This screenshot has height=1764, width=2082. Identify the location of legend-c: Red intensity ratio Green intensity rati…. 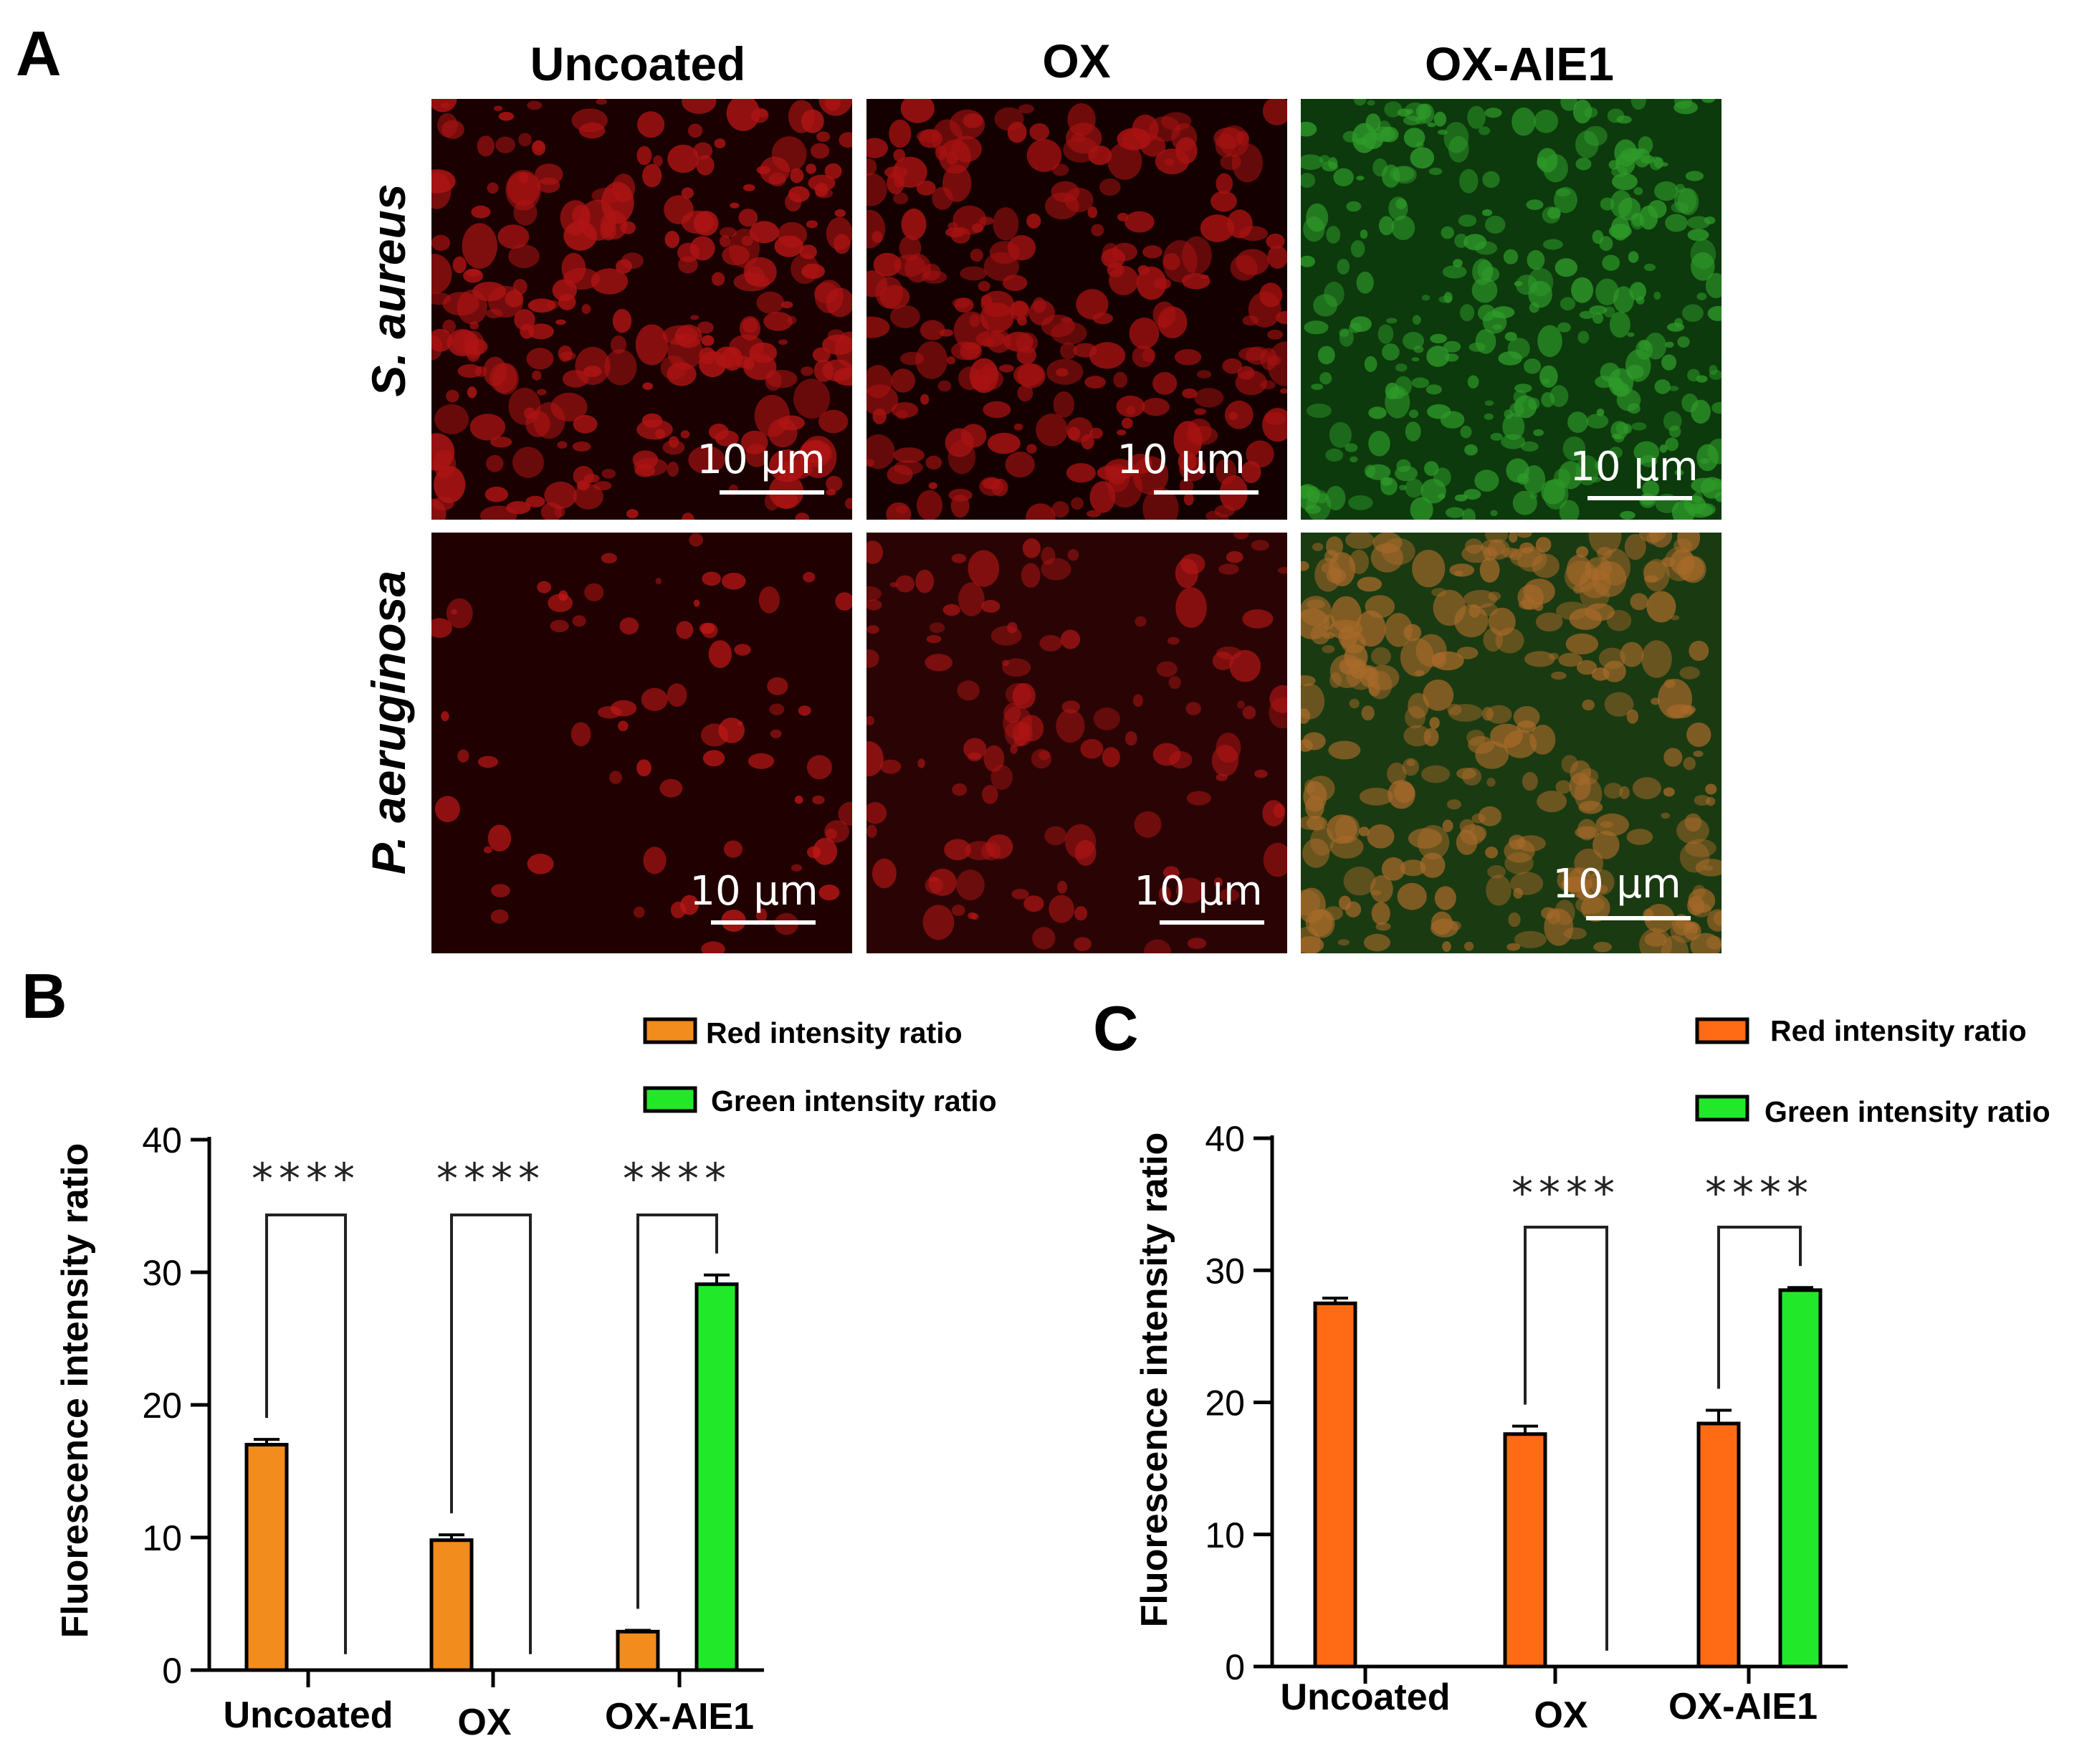
(1872, 1071).